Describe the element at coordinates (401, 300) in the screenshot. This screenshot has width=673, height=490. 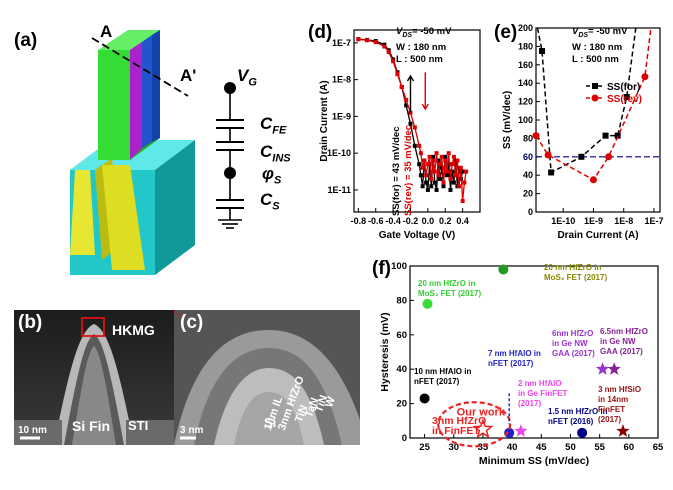
I see `y-tick-label-f: 80` at that location.